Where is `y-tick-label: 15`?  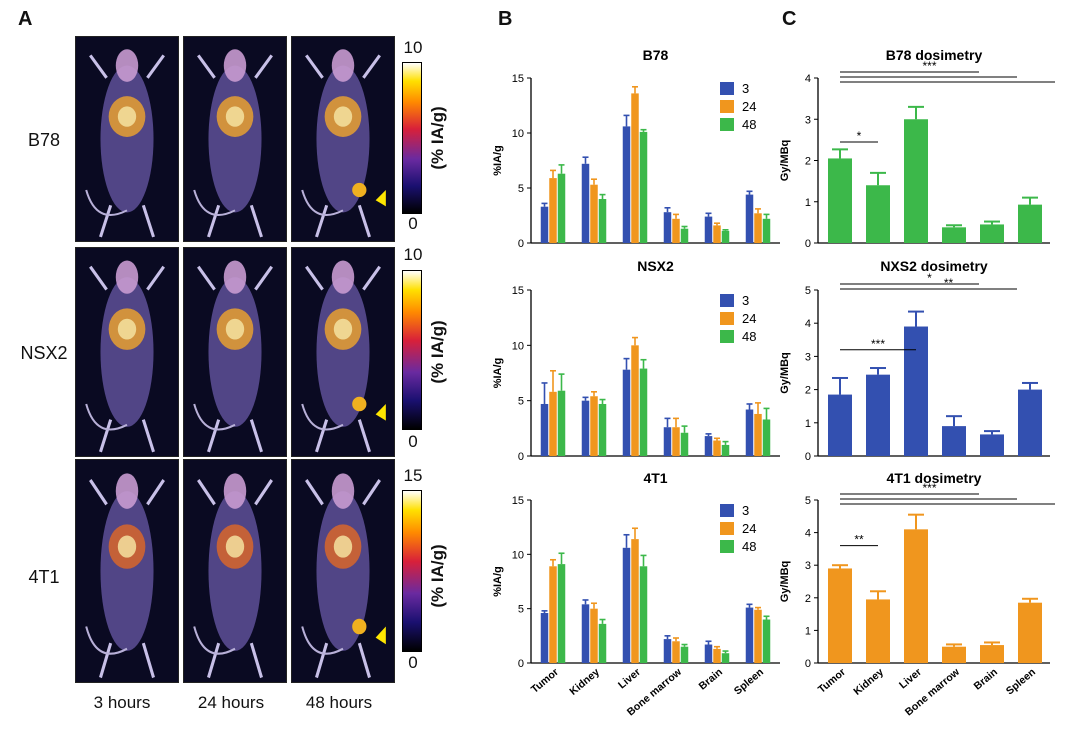 y-tick-label: 15 is located at coordinates (518, 291).